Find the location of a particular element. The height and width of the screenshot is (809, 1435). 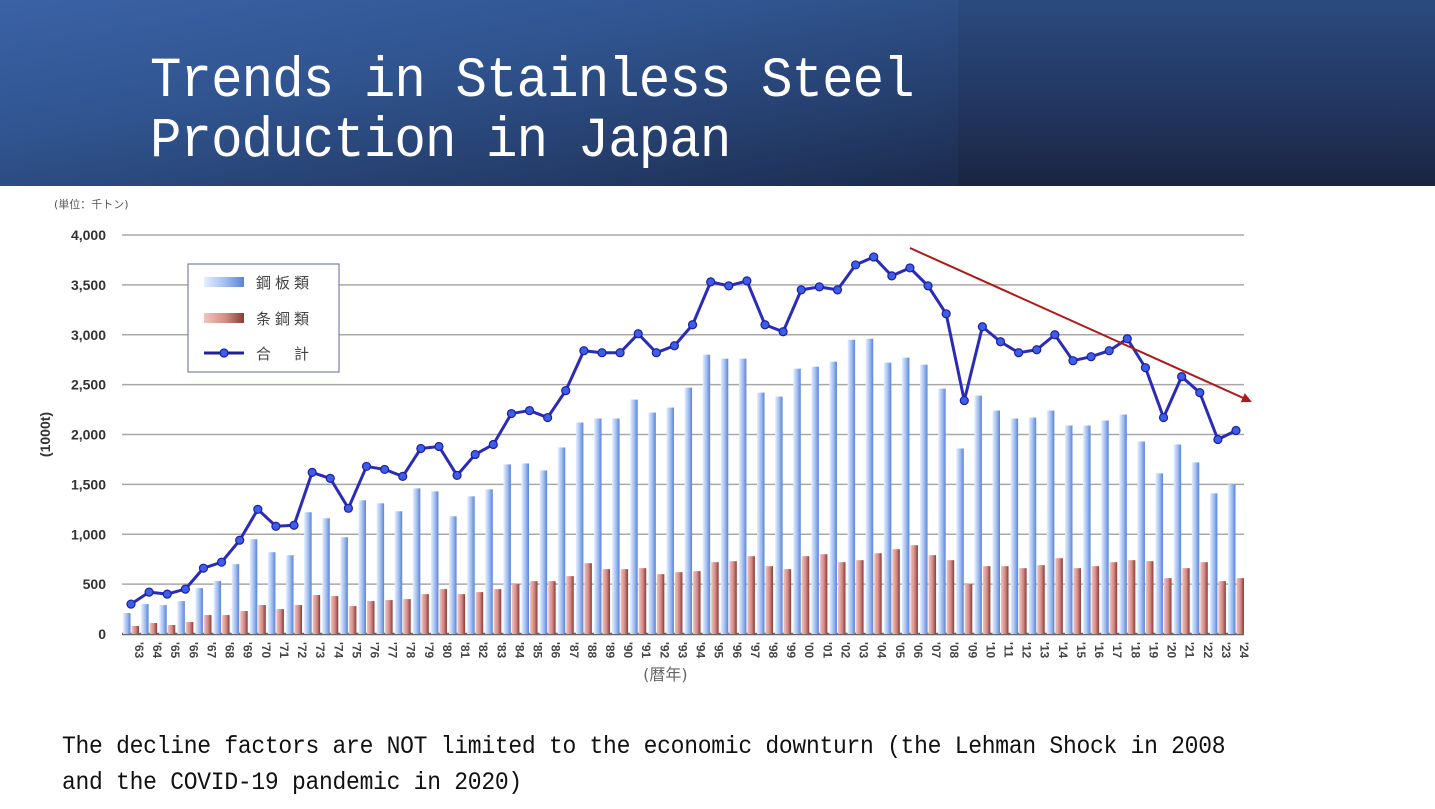

legend-label: 鋼板類 is located at coordinates (284, 283).